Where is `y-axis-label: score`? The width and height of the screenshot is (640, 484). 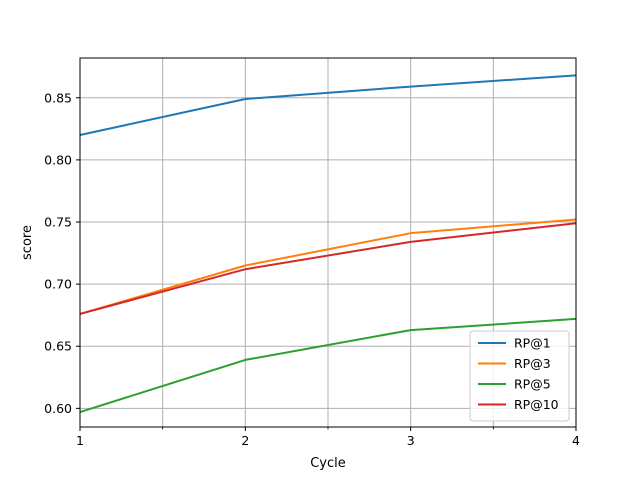 y-axis-label: score is located at coordinates (27, 242).